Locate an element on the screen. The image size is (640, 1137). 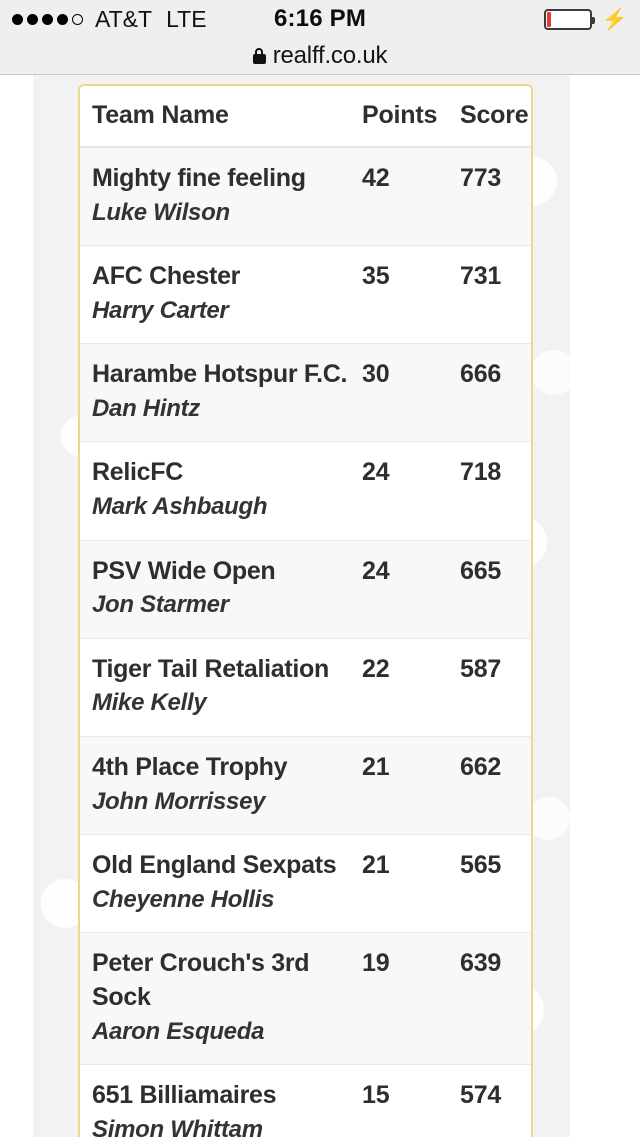
table-row: Harambe Hotspur F.C. Dan Hintz 30 666 is located at coordinates (305, 392).